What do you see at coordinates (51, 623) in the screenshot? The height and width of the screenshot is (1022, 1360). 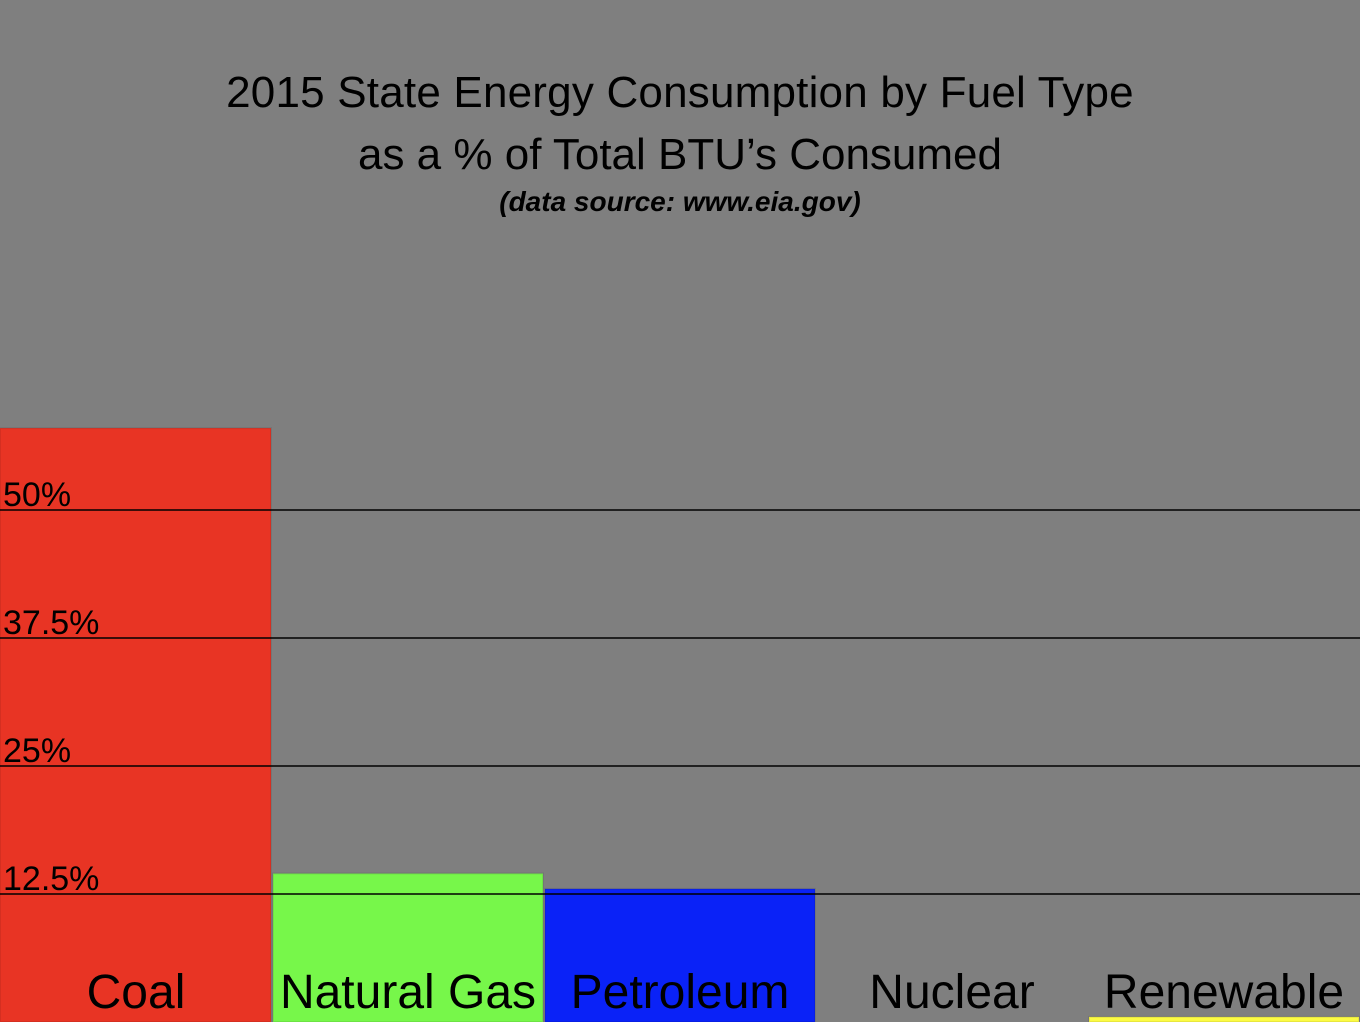 I see `y-tick-label: 37.5%` at bounding box center [51, 623].